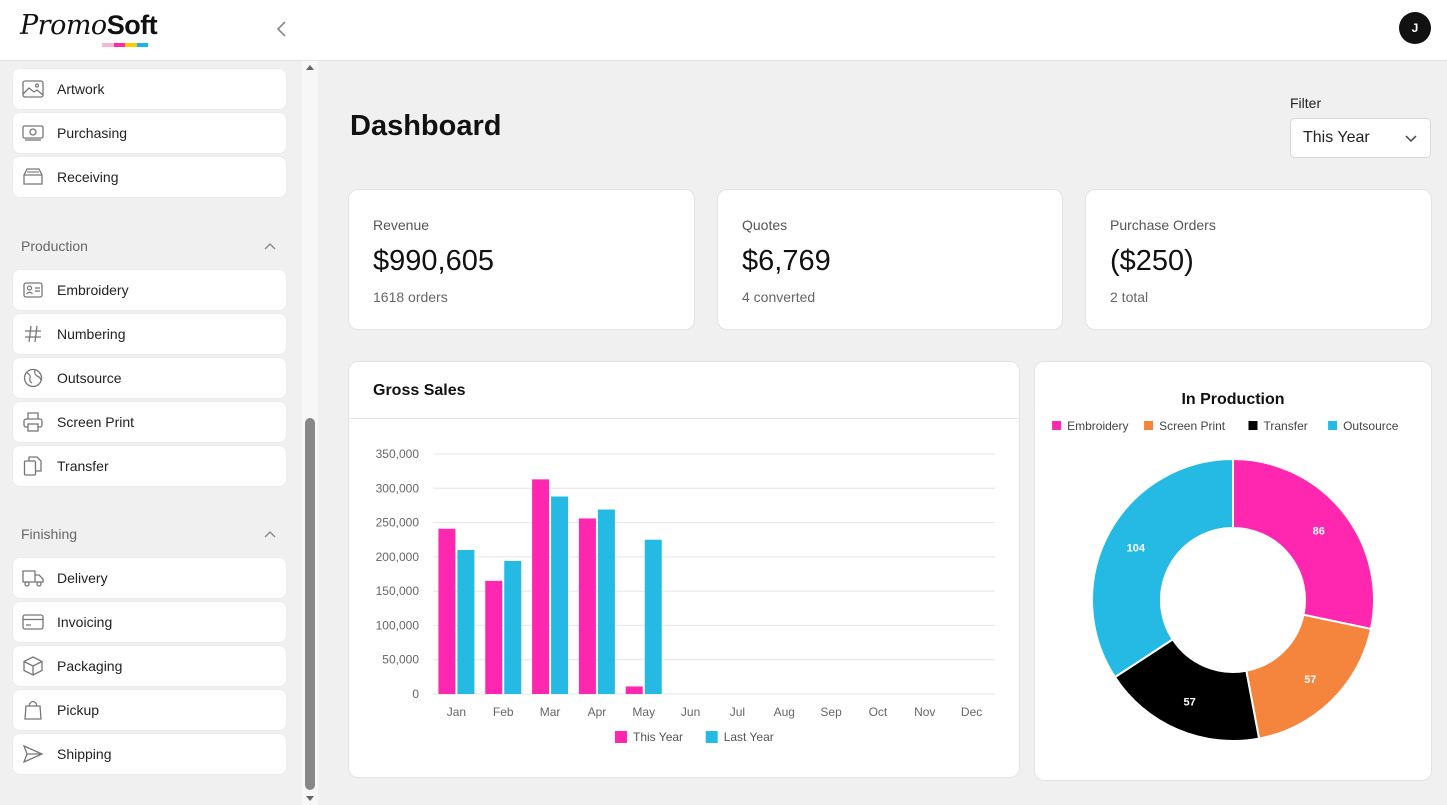  What do you see at coordinates (148, 246) in the screenshot?
I see `section-header-production: Production` at bounding box center [148, 246].